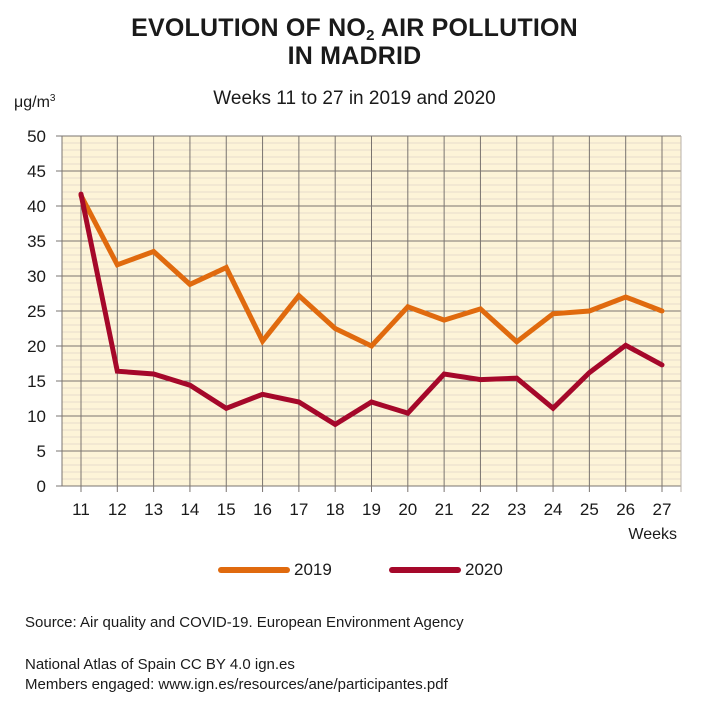  I want to click on x-tick-label: 15, so click(226, 509).